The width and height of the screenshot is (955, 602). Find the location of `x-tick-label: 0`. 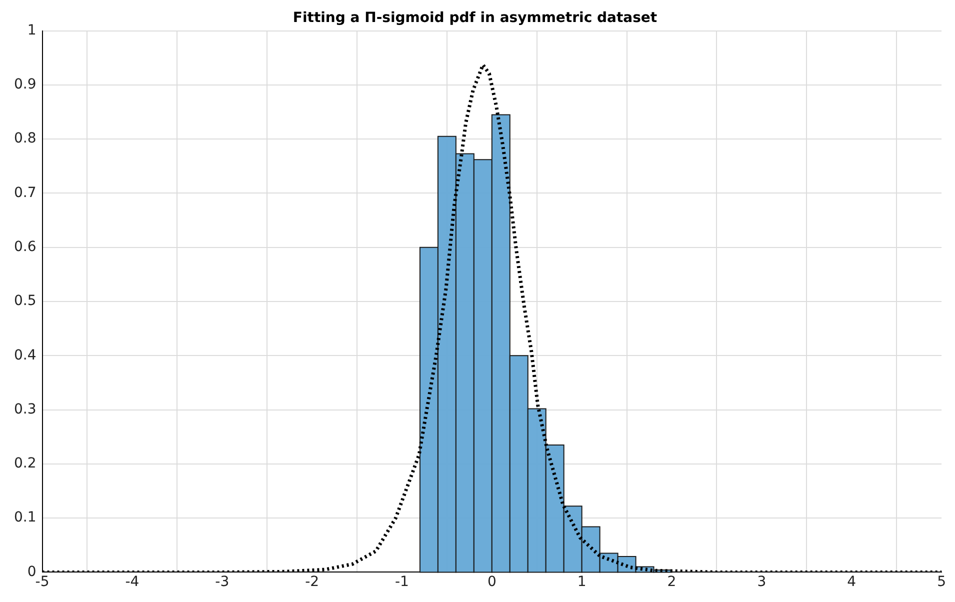

x-tick-label: 0 is located at coordinates (491, 582).